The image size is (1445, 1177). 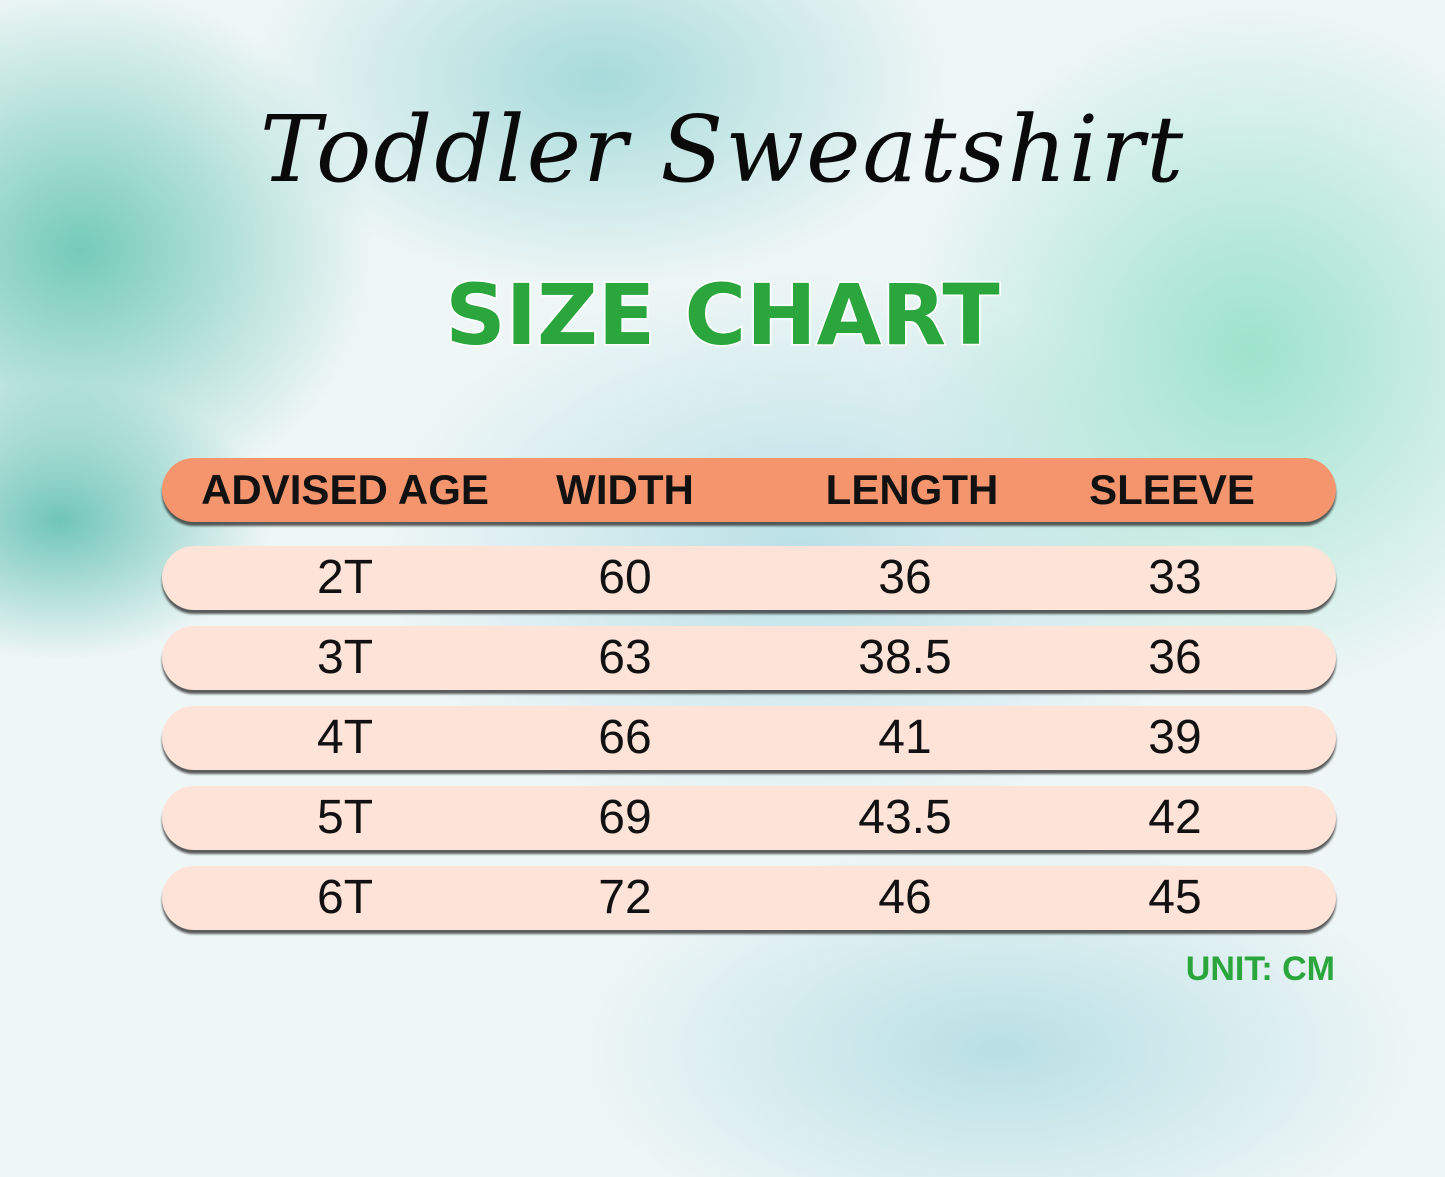 What do you see at coordinates (625, 657) in the screenshot?
I see `table-cell: 63` at bounding box center [625, 657].